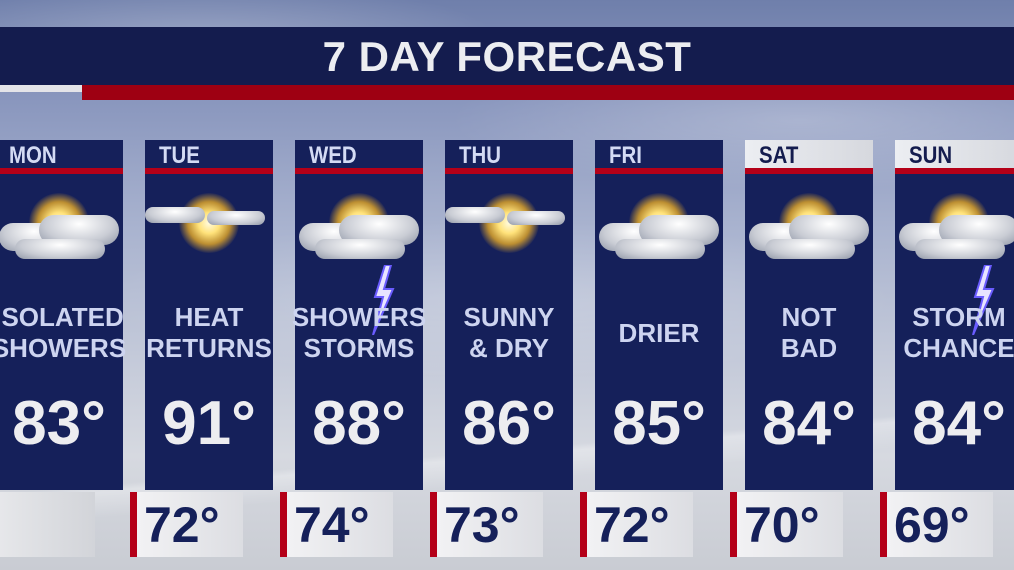 The image size is (1014, 570). I want to click on description-line: DRIER, so click(659, 333).